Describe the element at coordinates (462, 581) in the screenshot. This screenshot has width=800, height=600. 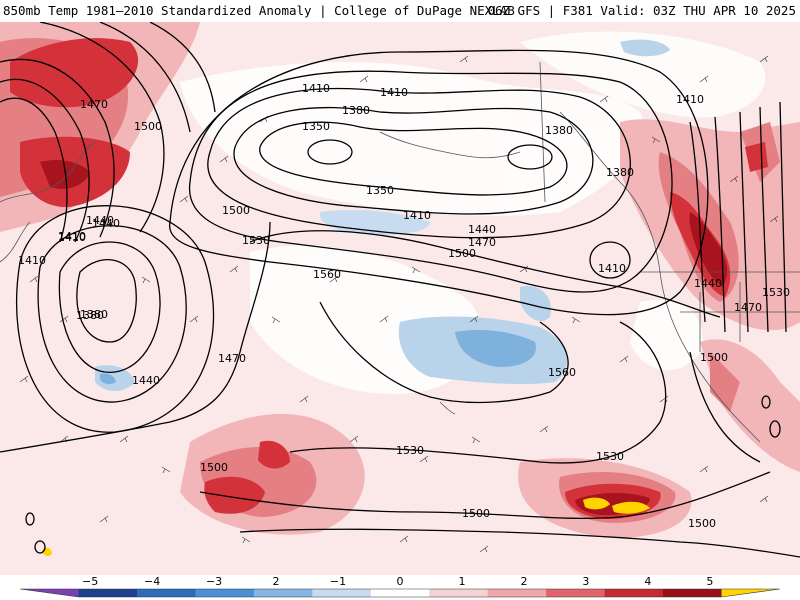
I see `colorbar-tick-label: 1` at that location.